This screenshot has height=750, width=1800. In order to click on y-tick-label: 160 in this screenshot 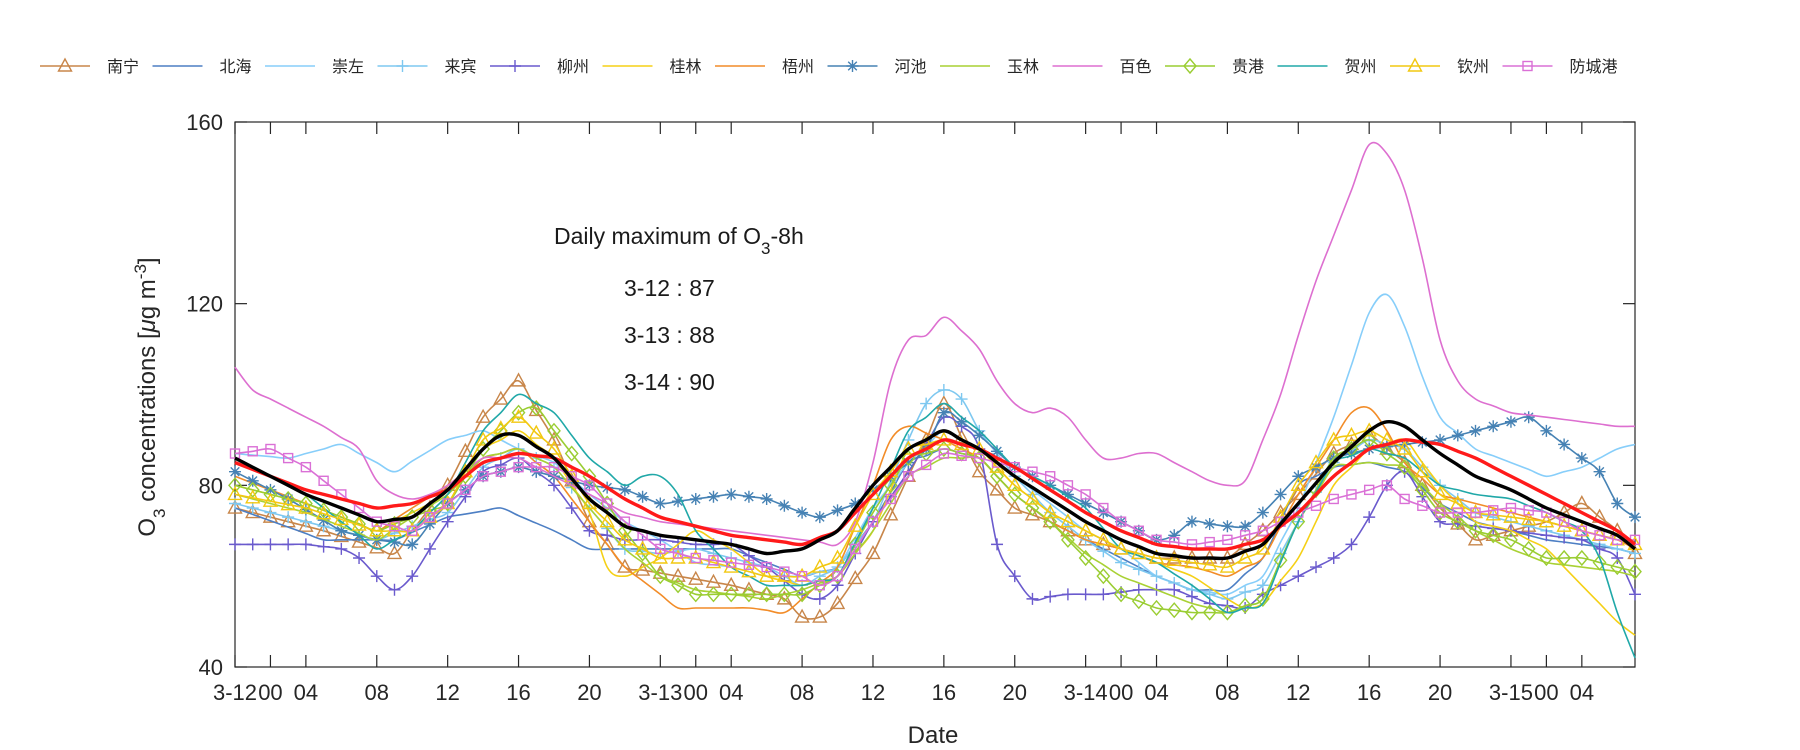, I will do `click(204, 122)`.